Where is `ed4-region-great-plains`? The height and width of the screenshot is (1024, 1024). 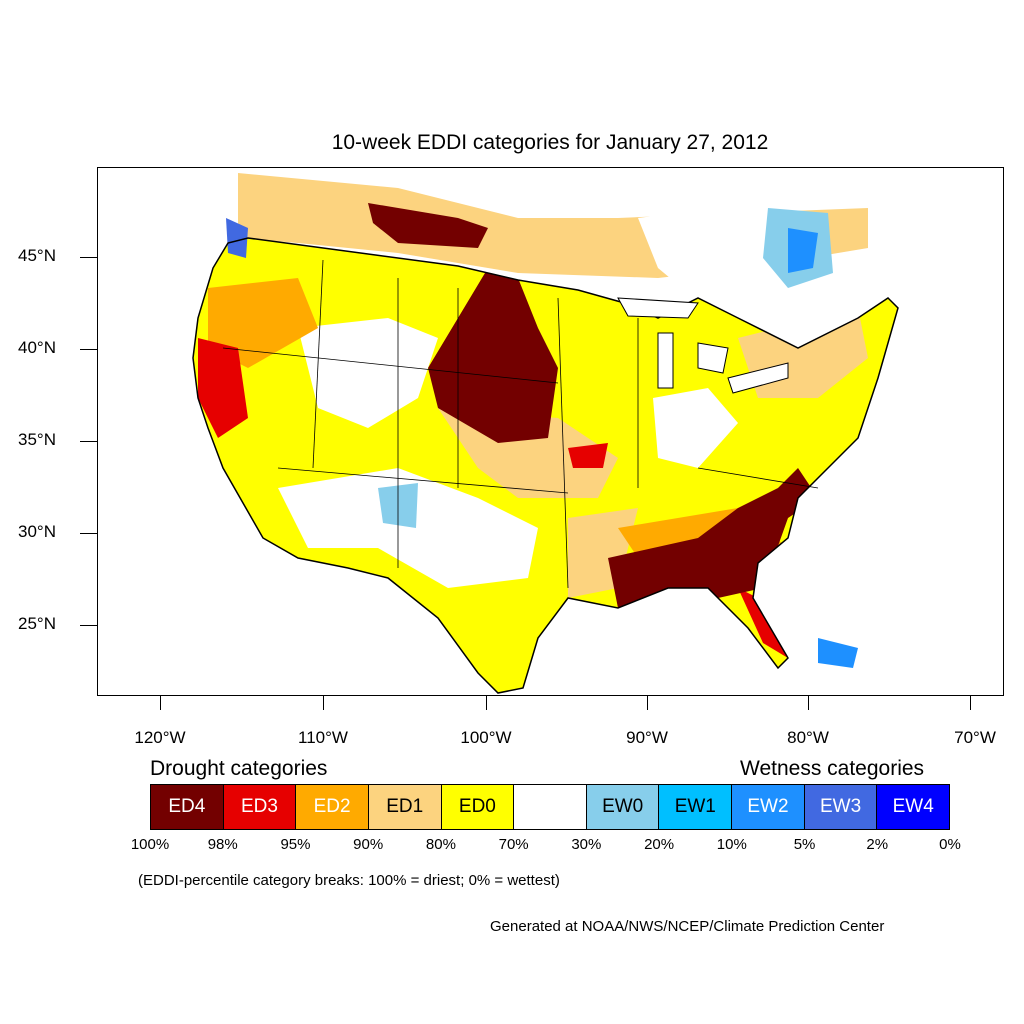
ed4-region-great-plains is located at coordinates (493, 355).